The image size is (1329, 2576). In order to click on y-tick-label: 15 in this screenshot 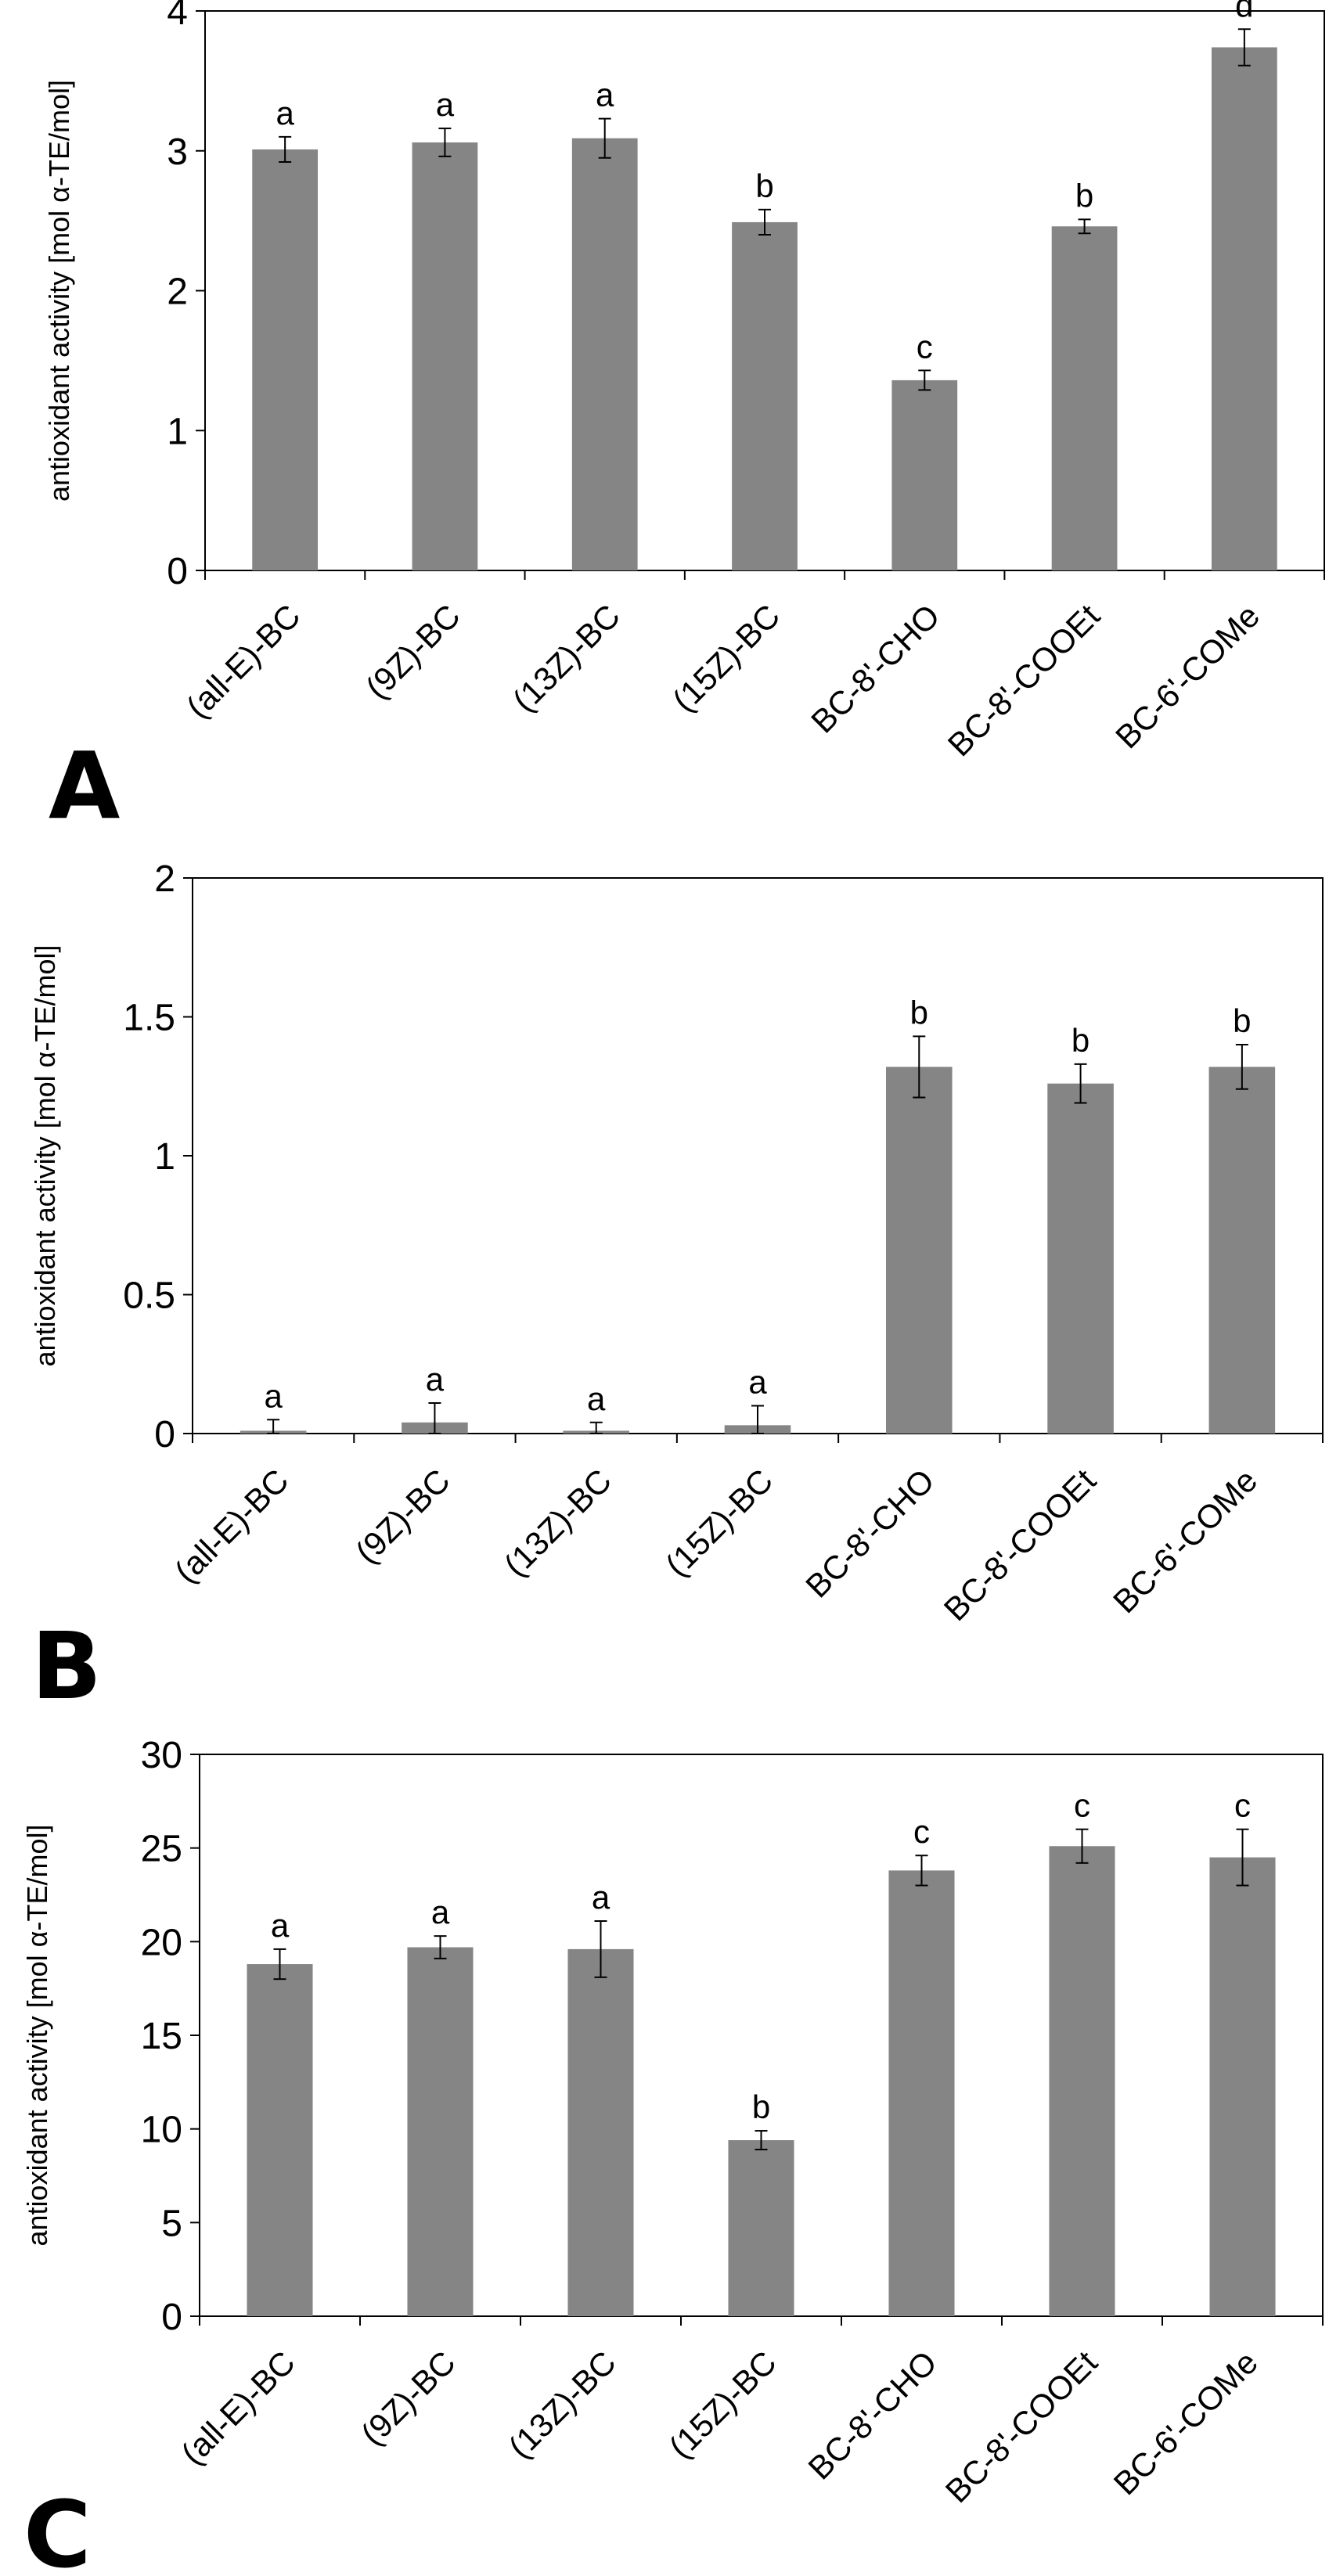, I will do `click(161, 2037)`.